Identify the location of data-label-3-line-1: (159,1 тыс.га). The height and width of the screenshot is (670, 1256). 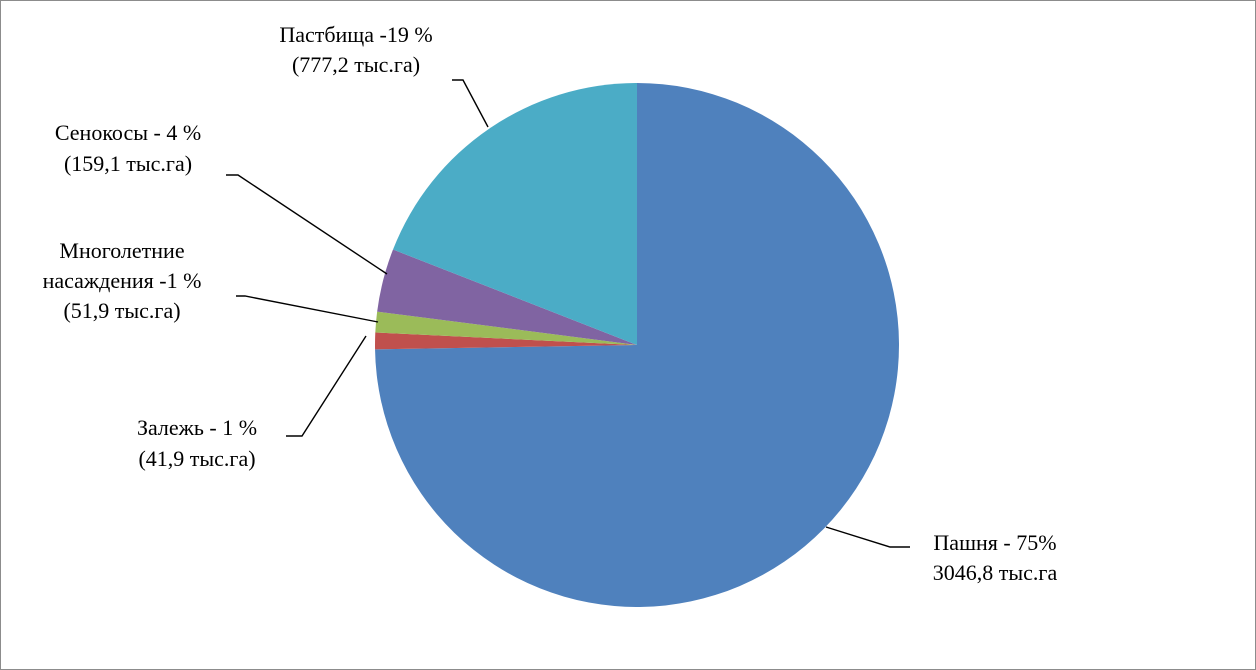
(128, 163).